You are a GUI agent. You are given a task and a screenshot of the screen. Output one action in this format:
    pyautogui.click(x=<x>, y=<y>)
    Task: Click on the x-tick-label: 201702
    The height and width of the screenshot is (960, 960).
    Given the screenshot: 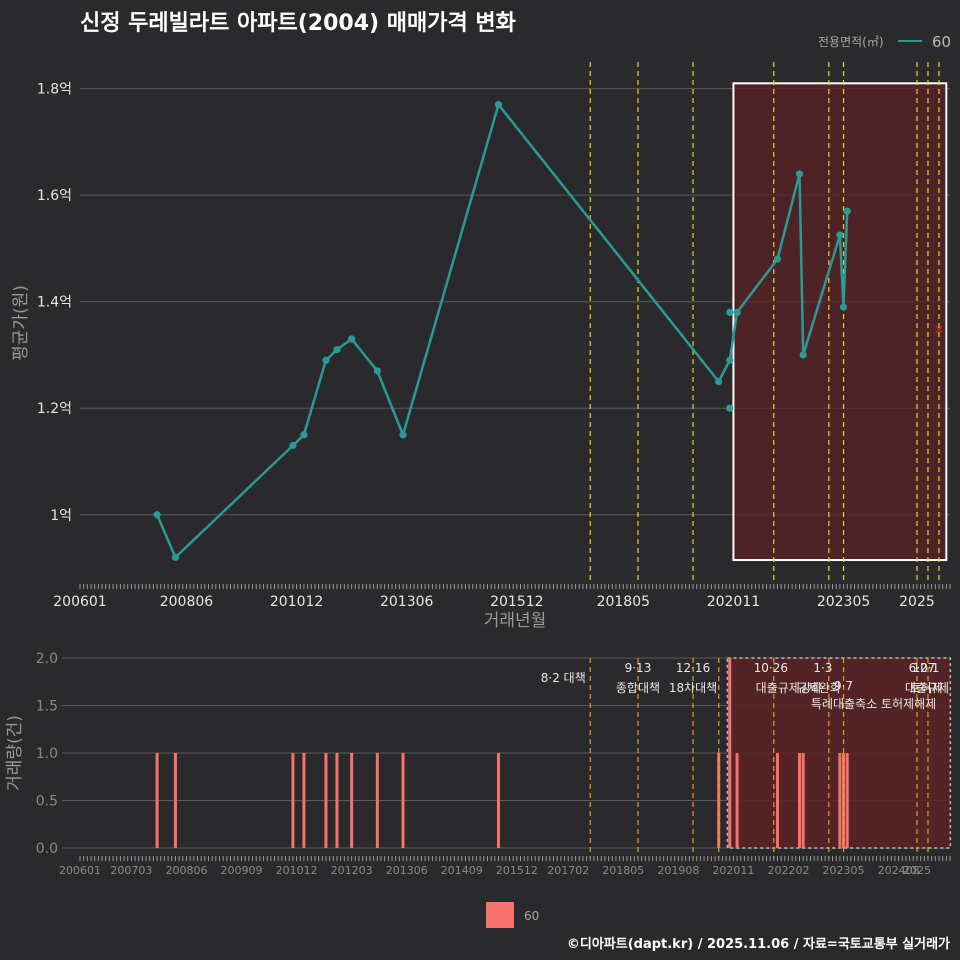 What is the action you would take?
    pyautogui.click(x=568, y=870)
    